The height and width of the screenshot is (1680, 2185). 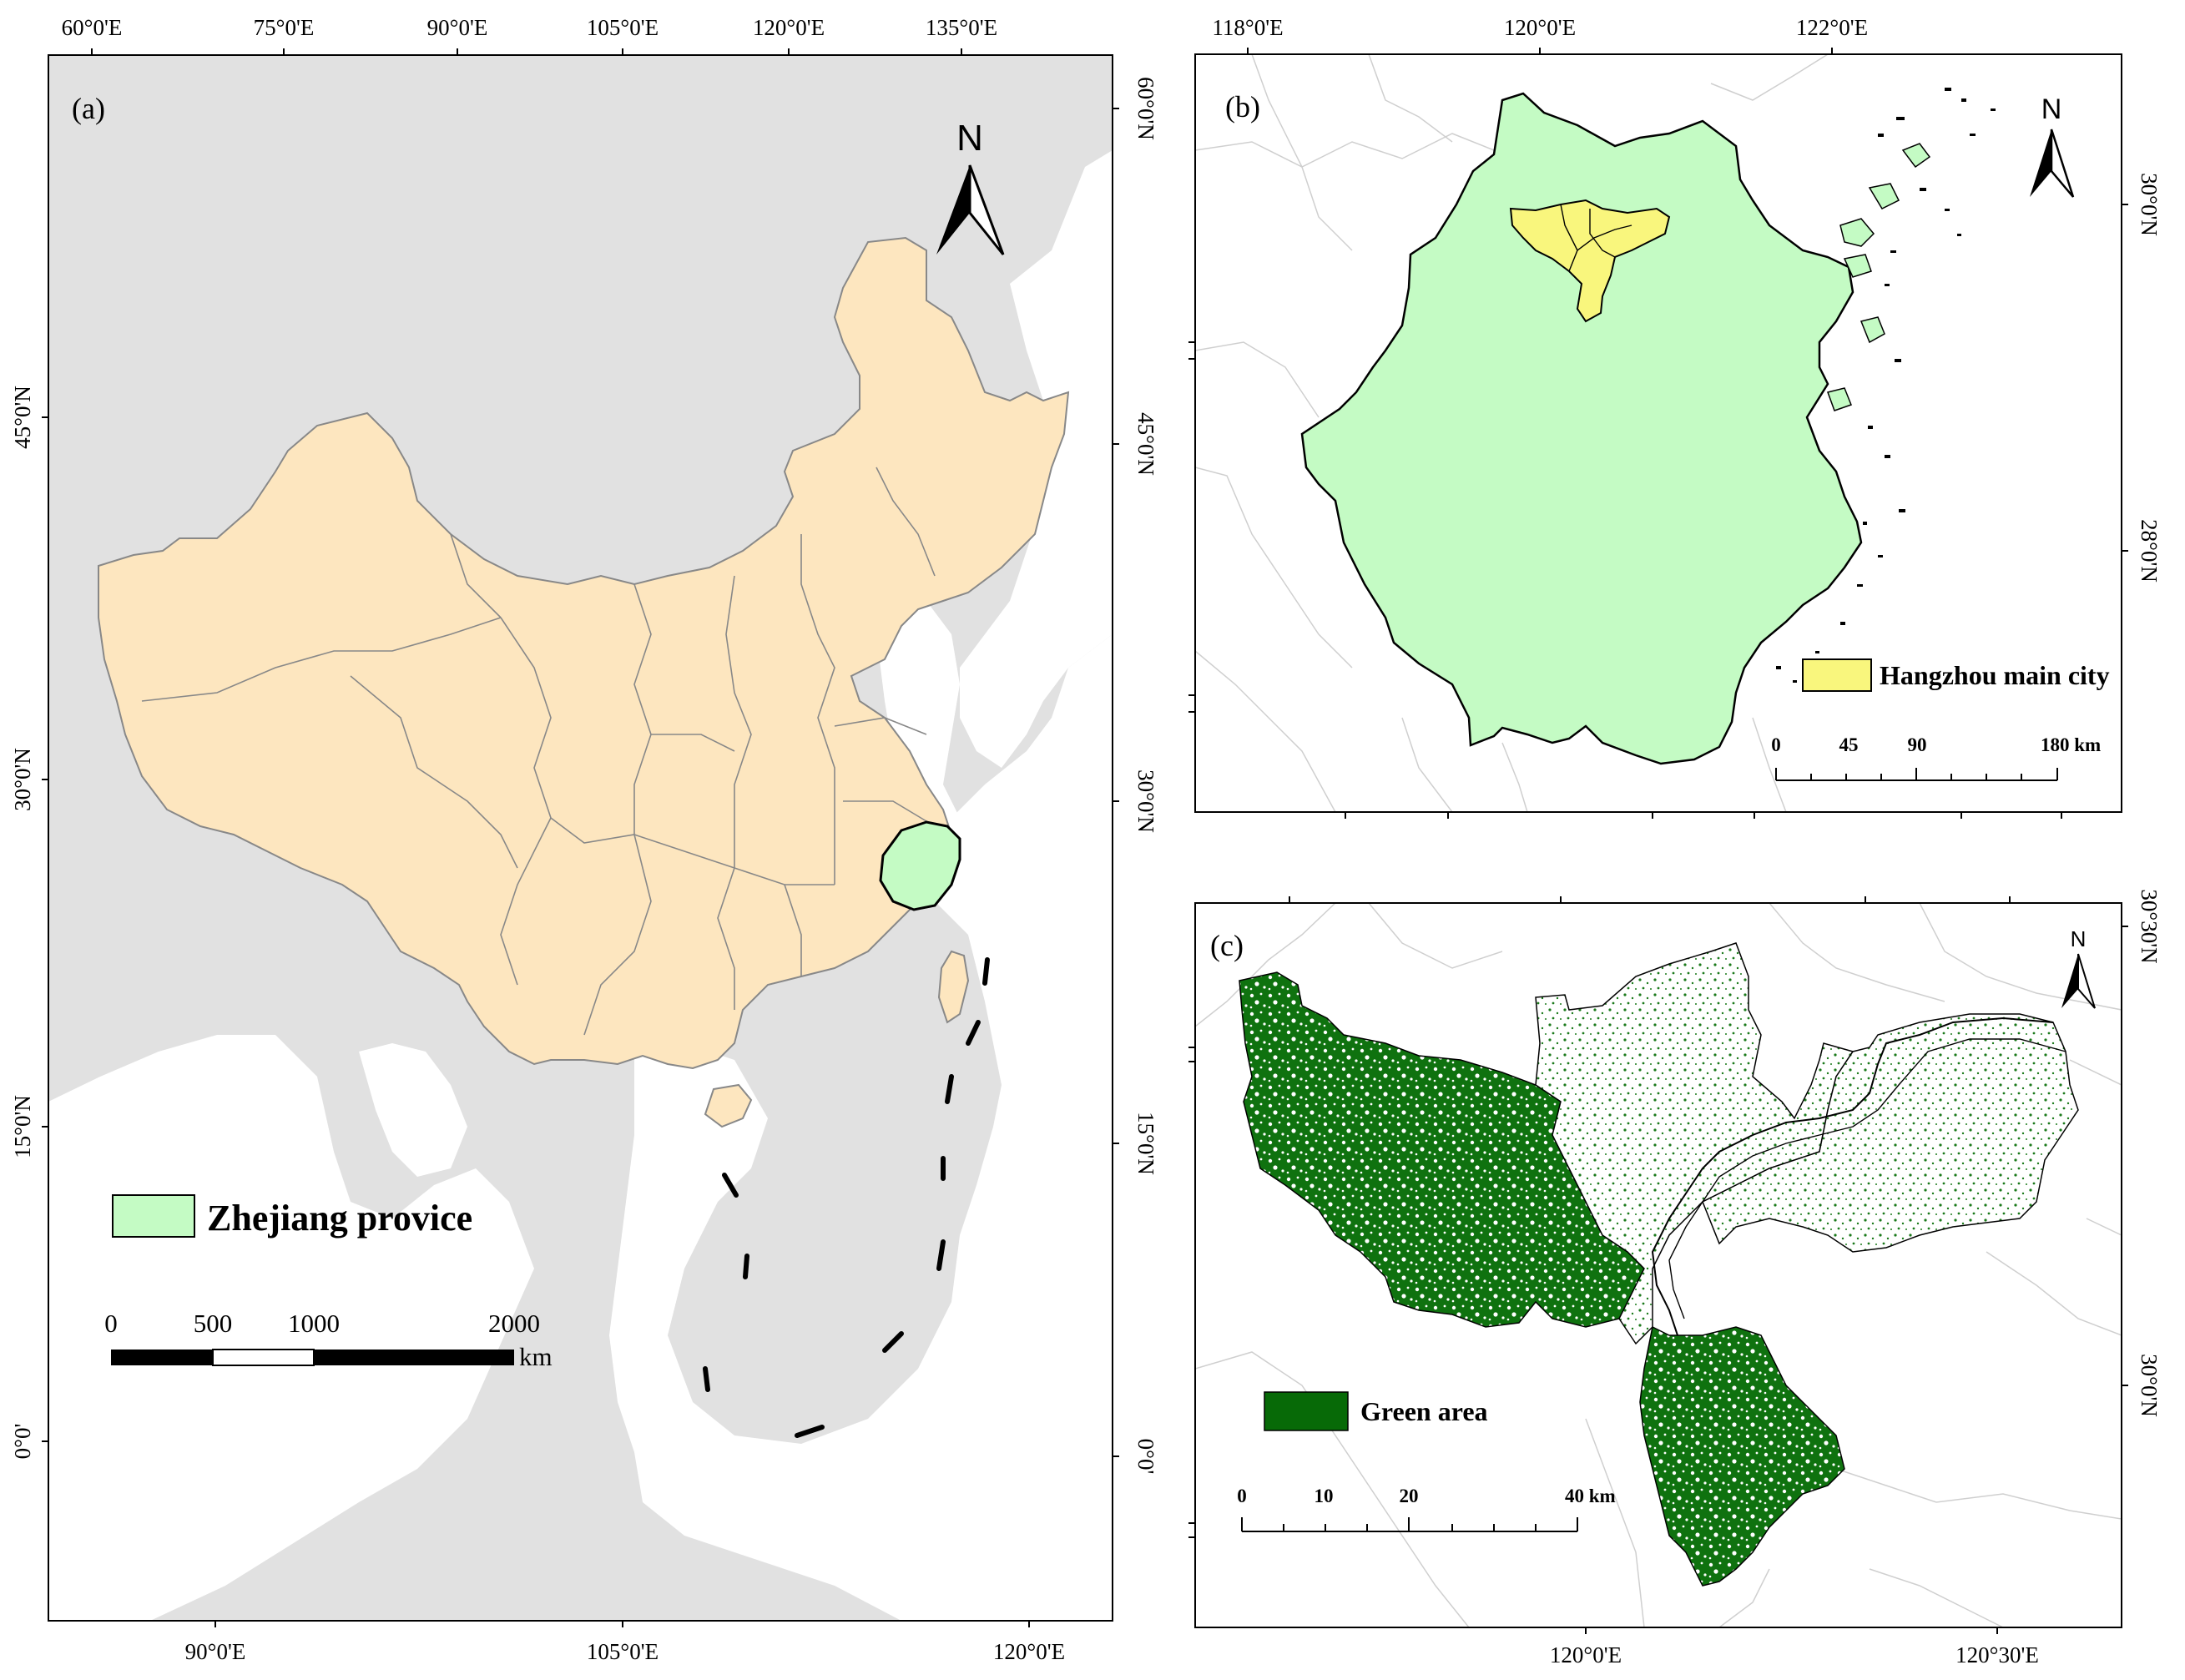 What do you see at coordinates (2071, 744) in the screenshot?
I see `svg-text: 180 km` at bounding box center [2071, 744].